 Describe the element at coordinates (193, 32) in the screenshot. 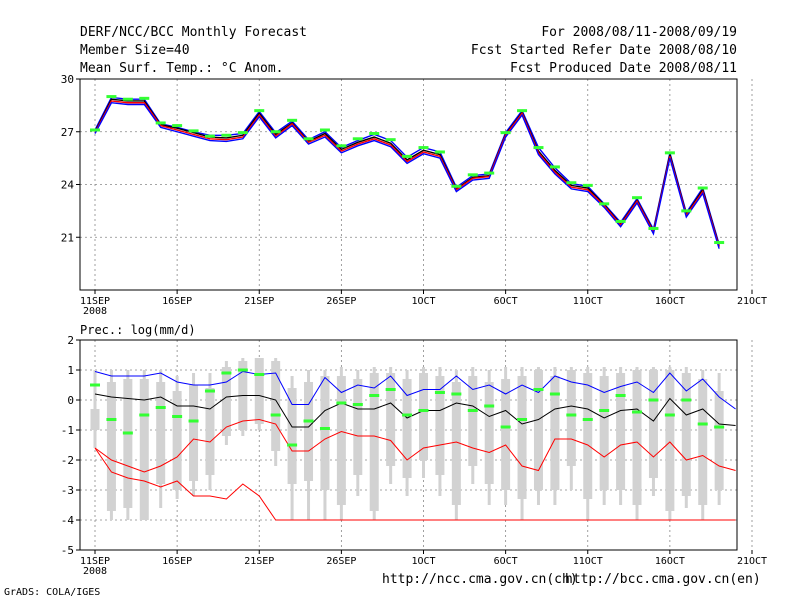

I see `chart-title: DERF/NCC/BCC Monthly Forecast` at that location.